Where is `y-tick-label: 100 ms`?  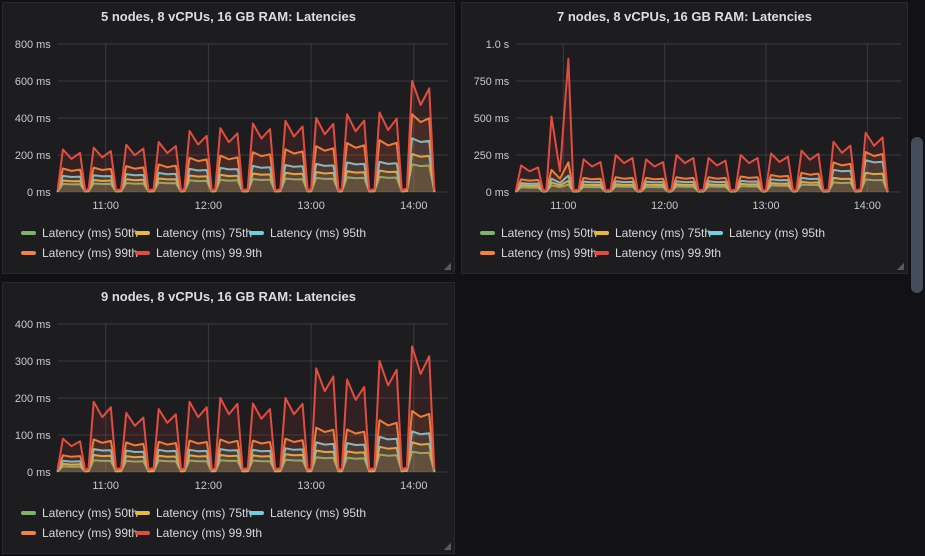
y-tick-label: 100 ms is located at coordinates (33, 436).